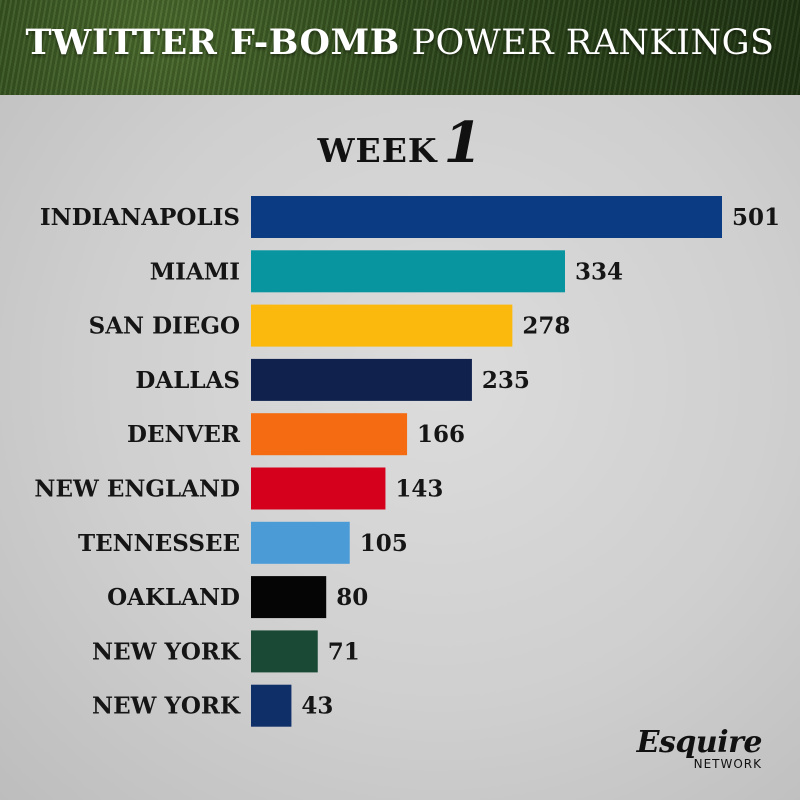 The height and width of the screenshot is (800, 800). I want to click on category-label-2: SAN DIEGO, so click(164, 326).